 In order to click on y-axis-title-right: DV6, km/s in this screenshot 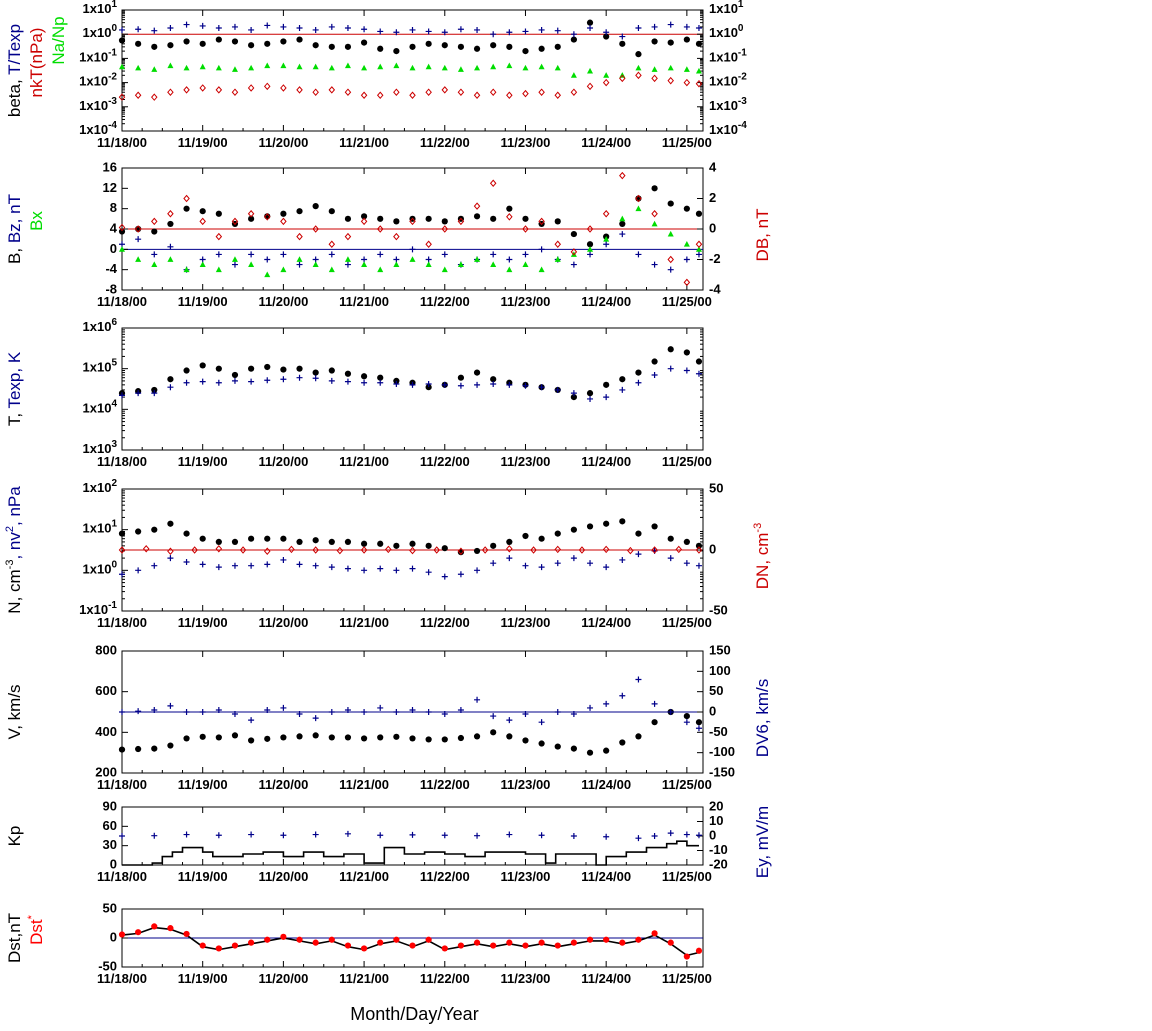, I will do `click(762, 718)`.